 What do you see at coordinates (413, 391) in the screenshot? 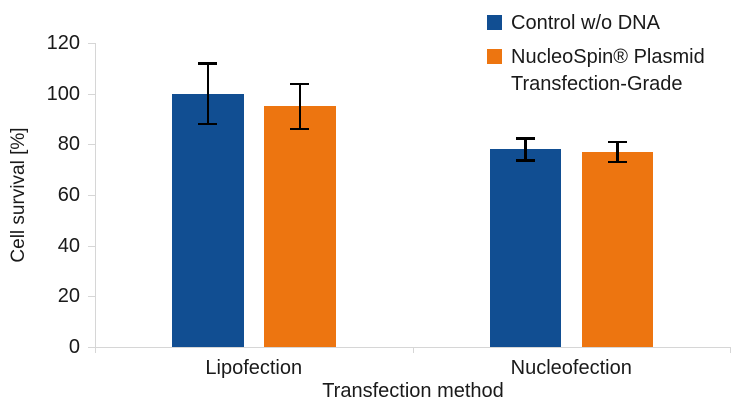
I see `x-axis-title: Transfection method` at bounding box center [413, 391].